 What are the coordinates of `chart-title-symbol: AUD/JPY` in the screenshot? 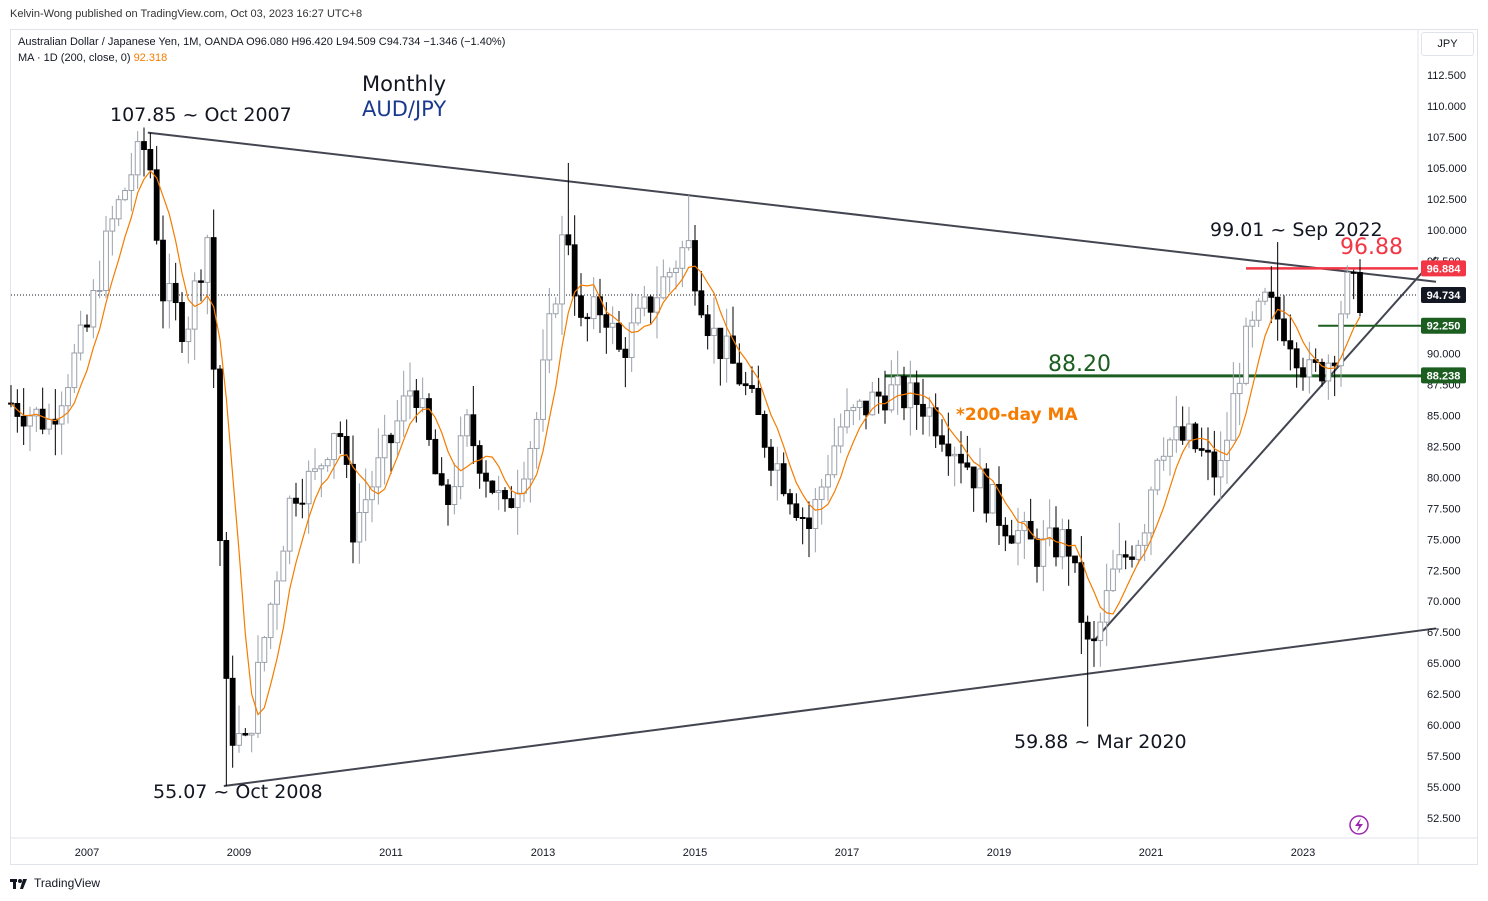 It's located at (404, 109).